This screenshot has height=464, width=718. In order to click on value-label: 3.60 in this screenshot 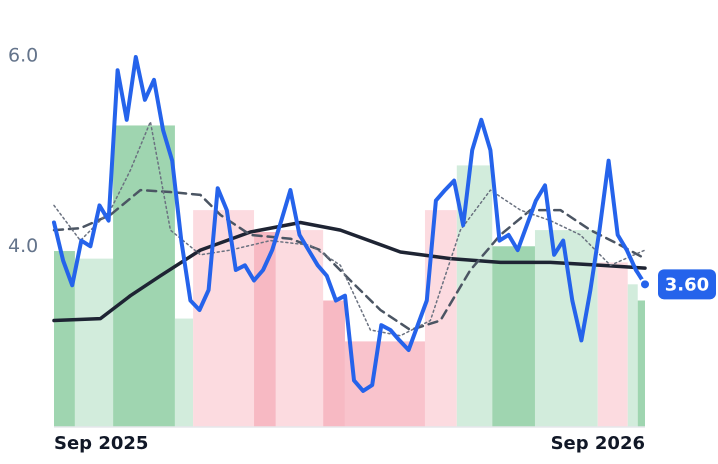, I will do `click(687, 284)`.